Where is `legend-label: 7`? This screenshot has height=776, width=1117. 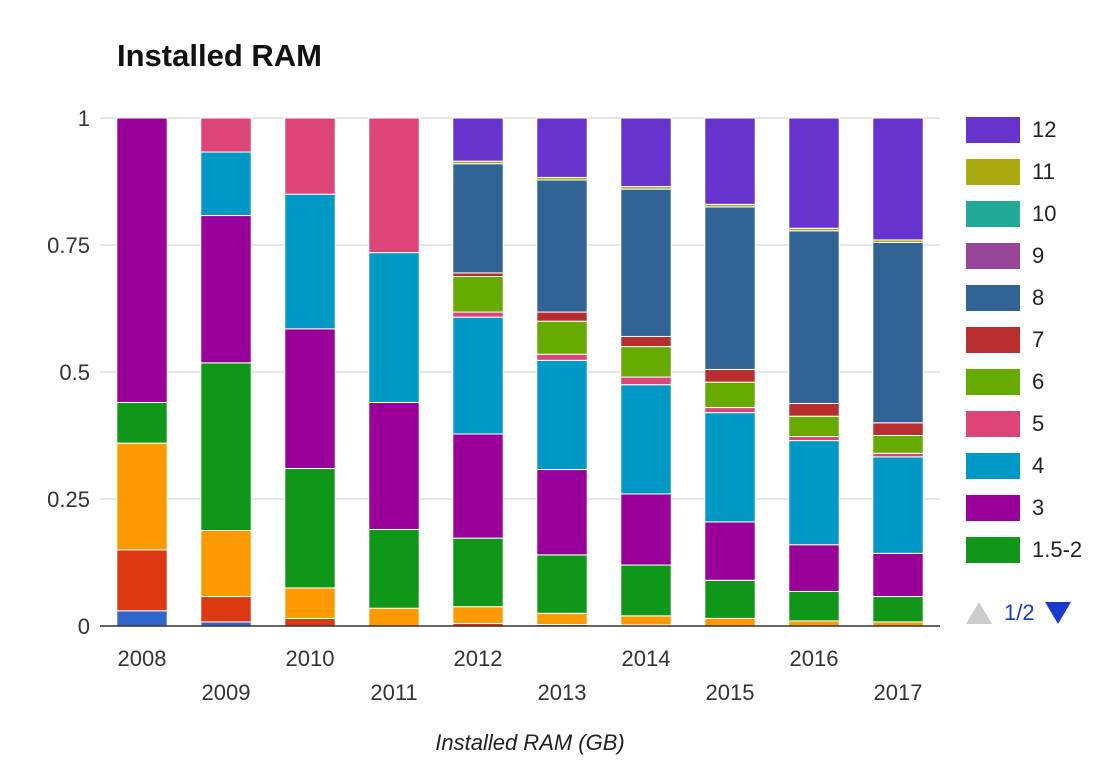 legend-label: 7 is located at coordinates (1038, 339).